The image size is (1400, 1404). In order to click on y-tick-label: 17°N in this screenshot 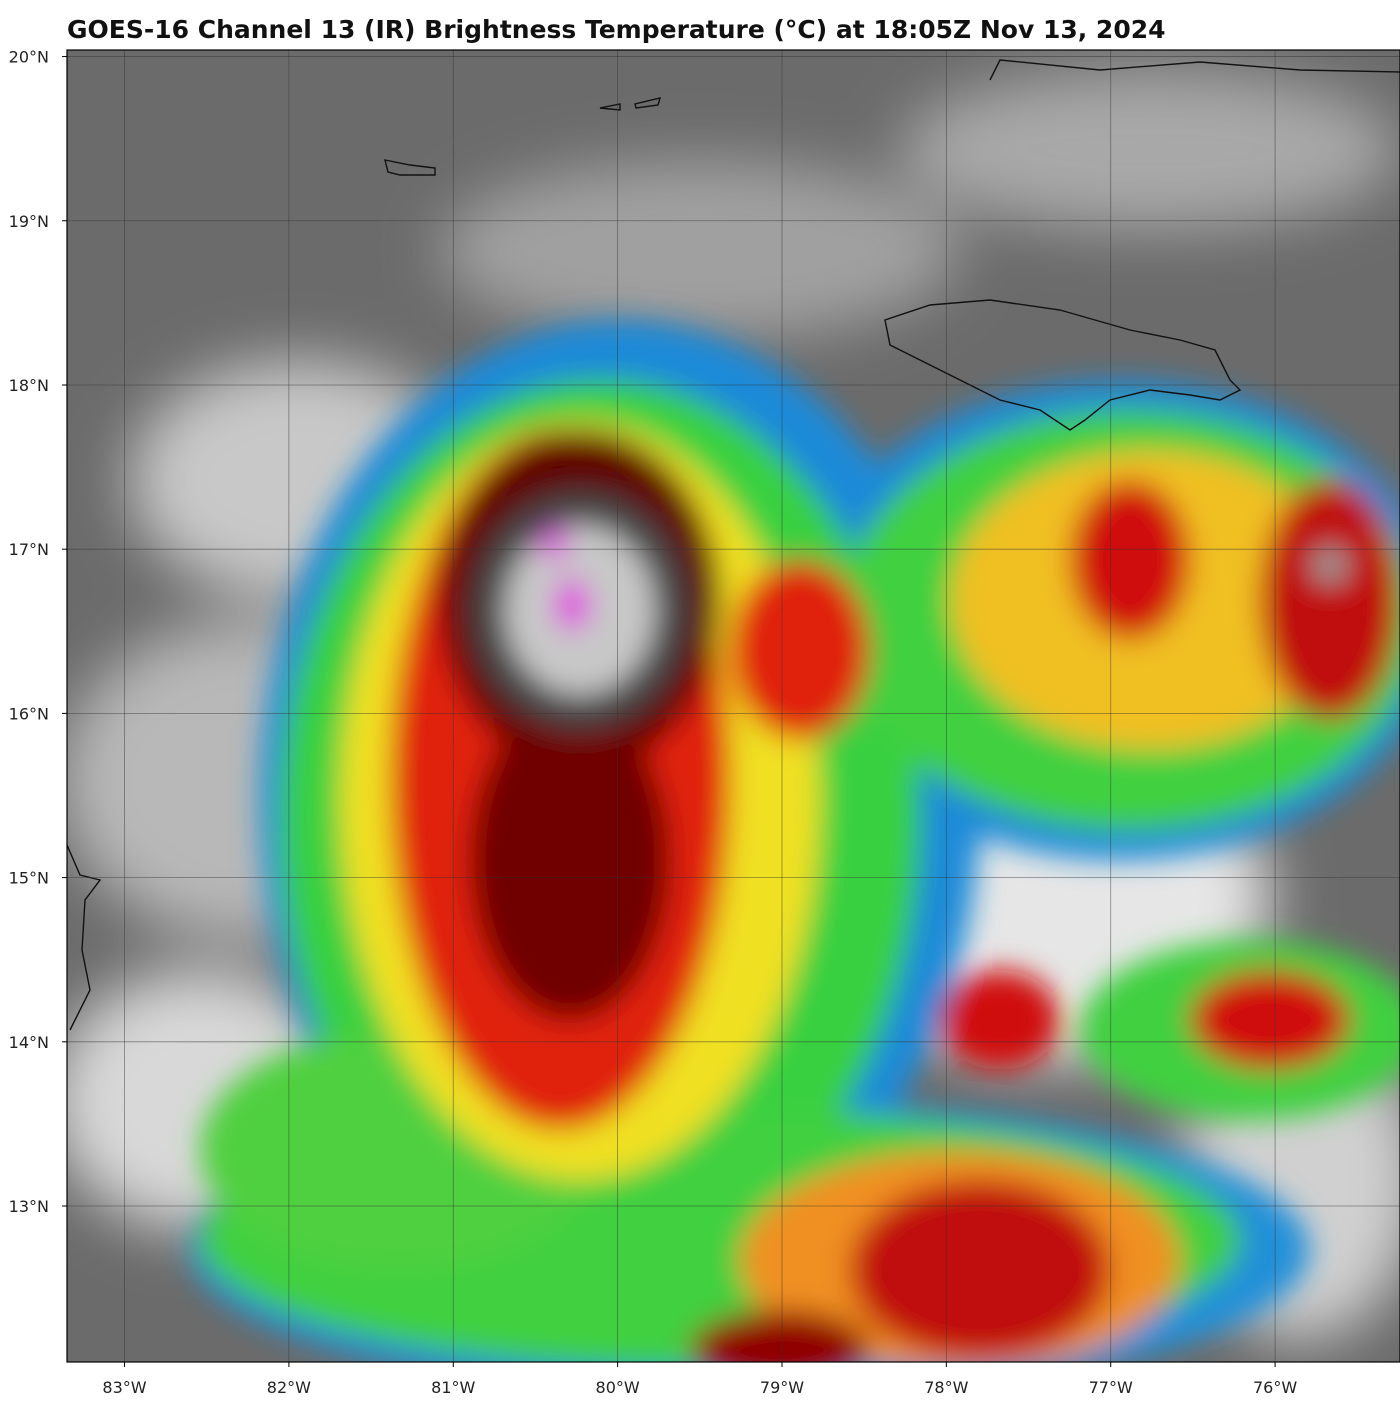, I will do `click(29, 549)`.